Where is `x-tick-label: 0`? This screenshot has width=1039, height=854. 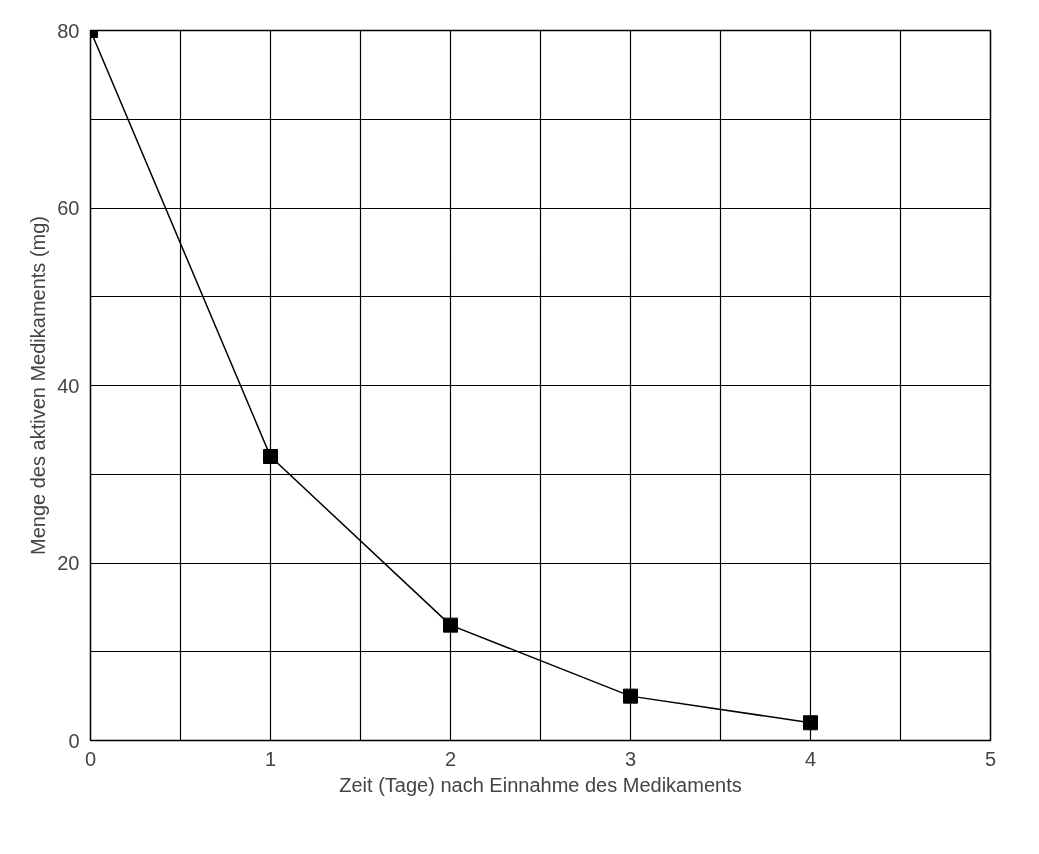
x-tick-label: 0 is located at coordinates (90, 758).